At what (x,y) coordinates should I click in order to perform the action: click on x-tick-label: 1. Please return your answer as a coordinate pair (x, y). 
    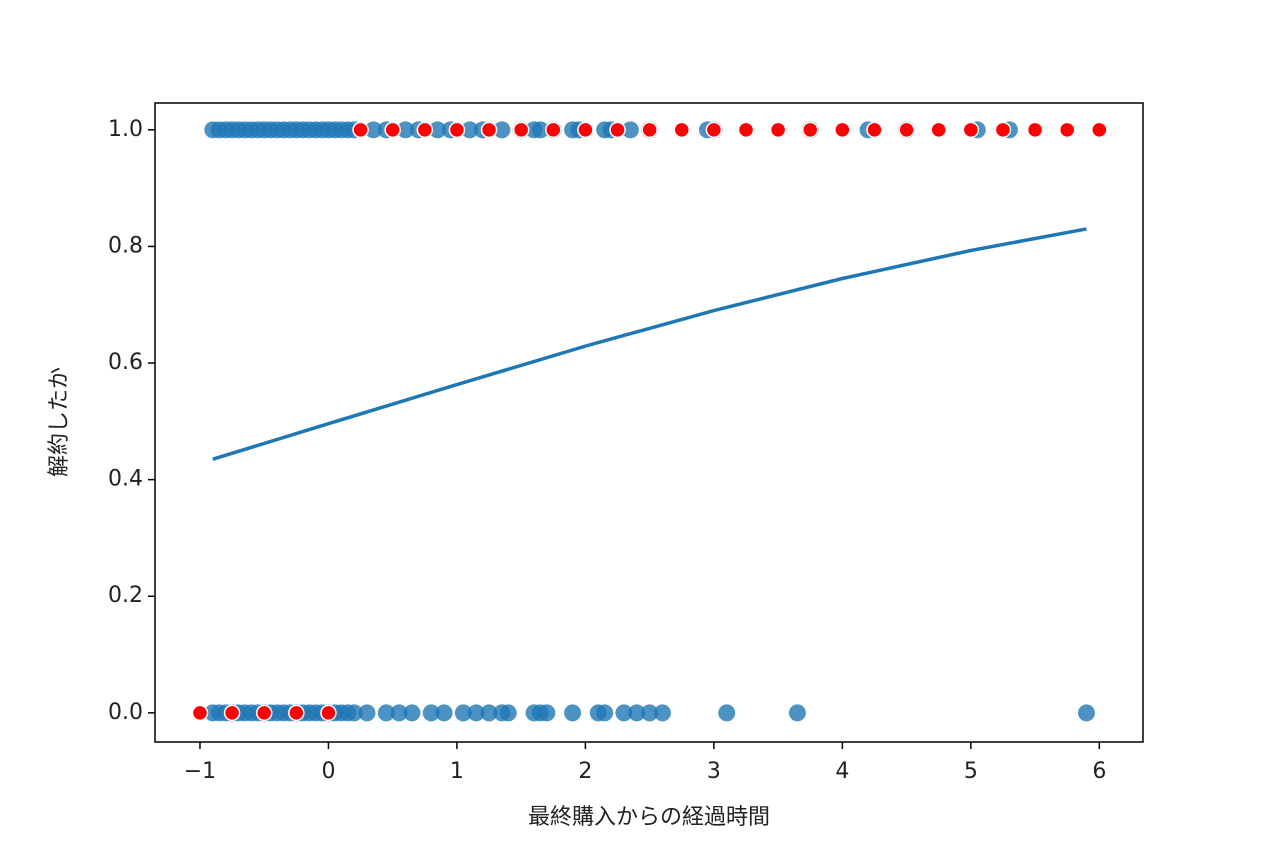
    Looking at the image, I should click on (457, 771).